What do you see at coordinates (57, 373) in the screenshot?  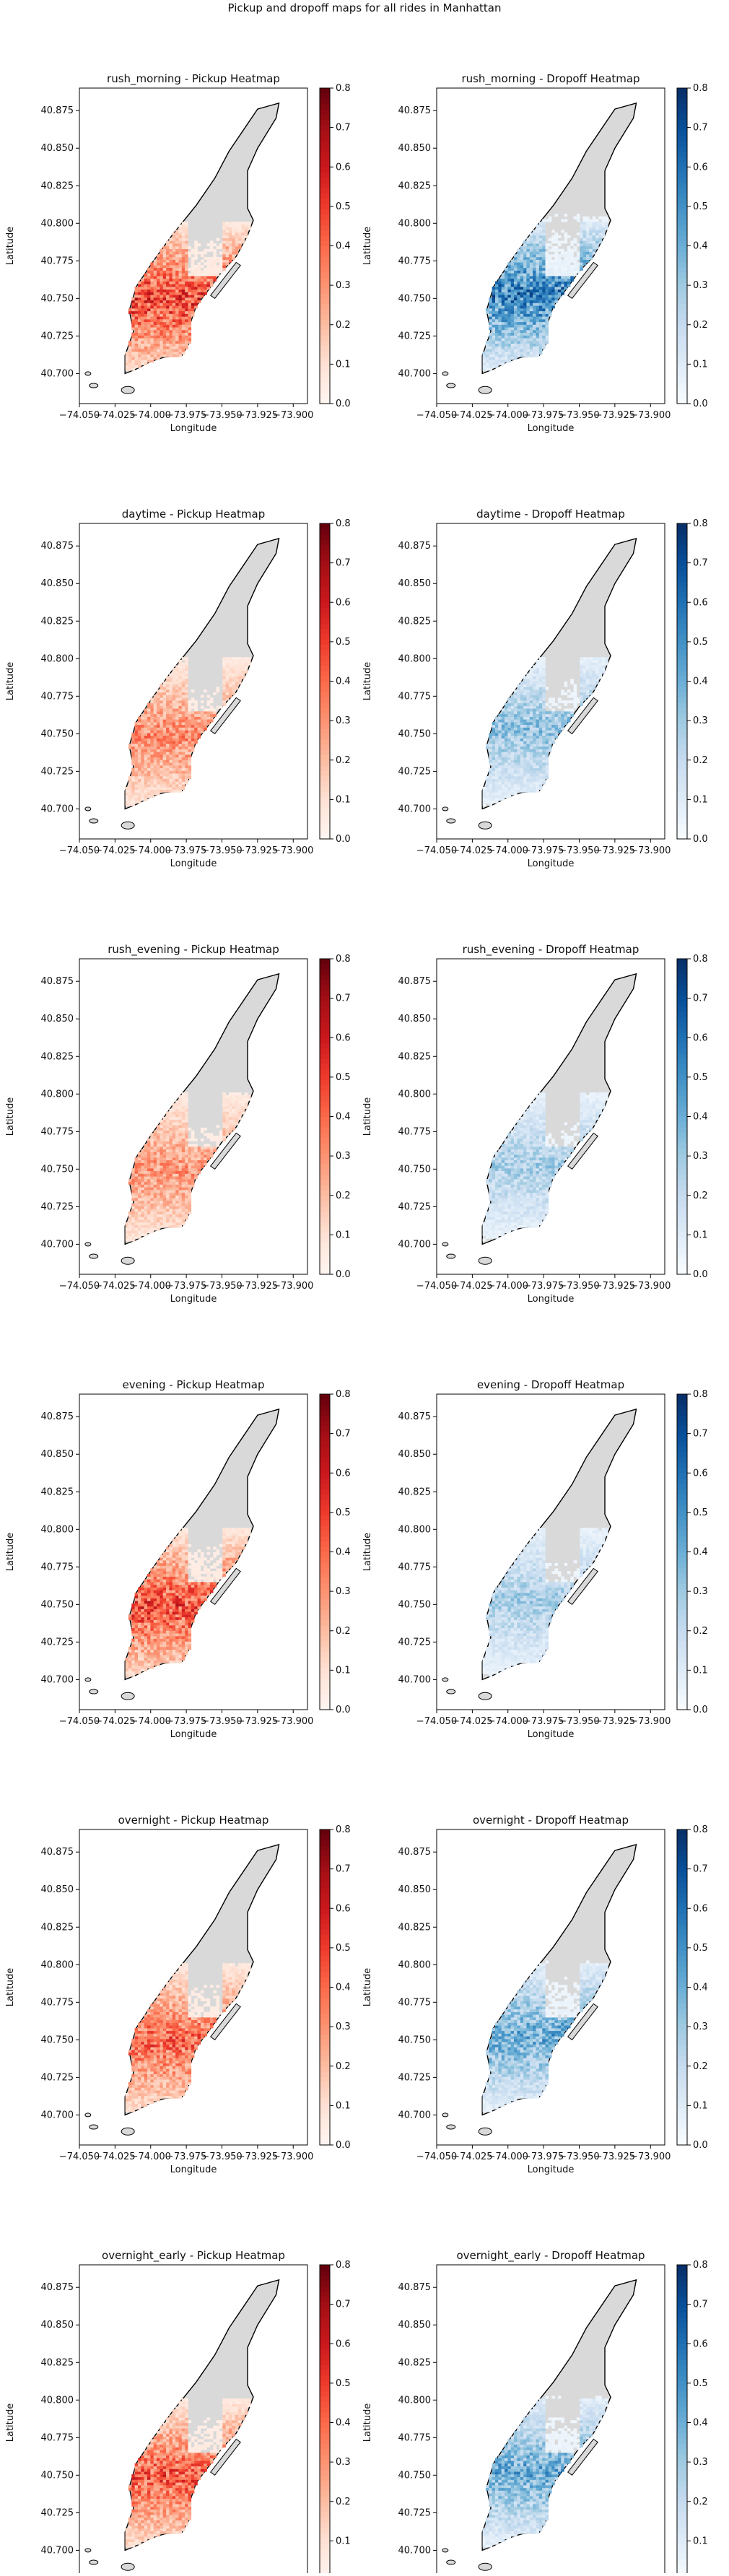 I see `y-tick-label: 40.700` at bounding box center [57, 373].